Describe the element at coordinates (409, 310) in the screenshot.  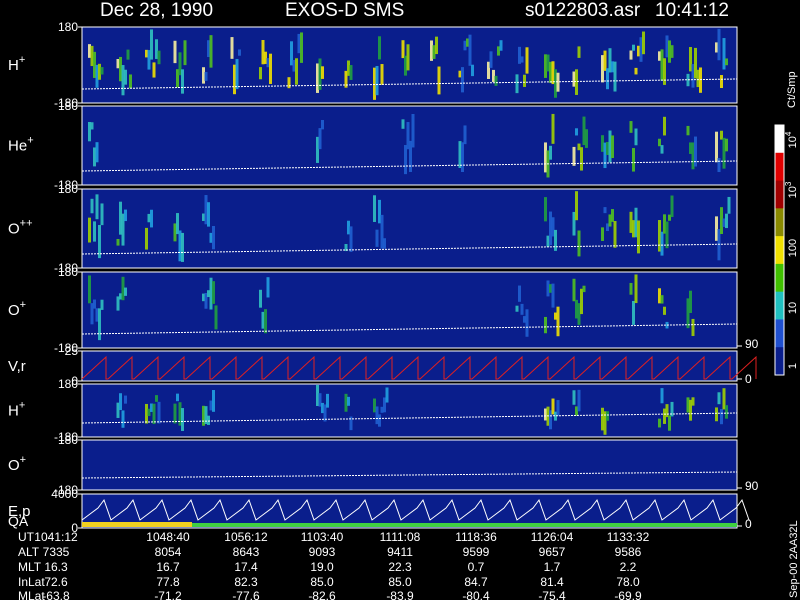
I see `panel-frame` at that location.